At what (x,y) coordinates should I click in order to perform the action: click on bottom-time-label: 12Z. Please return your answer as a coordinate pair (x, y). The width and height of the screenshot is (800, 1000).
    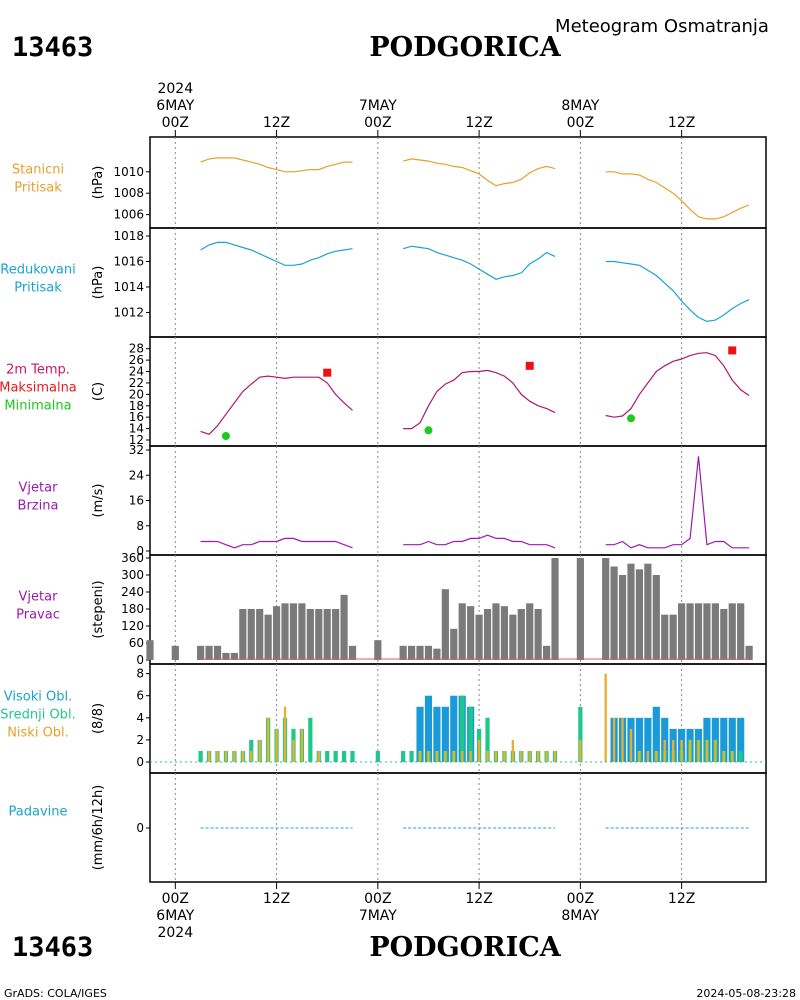
    Looking at the image, I should click on (478, 899).